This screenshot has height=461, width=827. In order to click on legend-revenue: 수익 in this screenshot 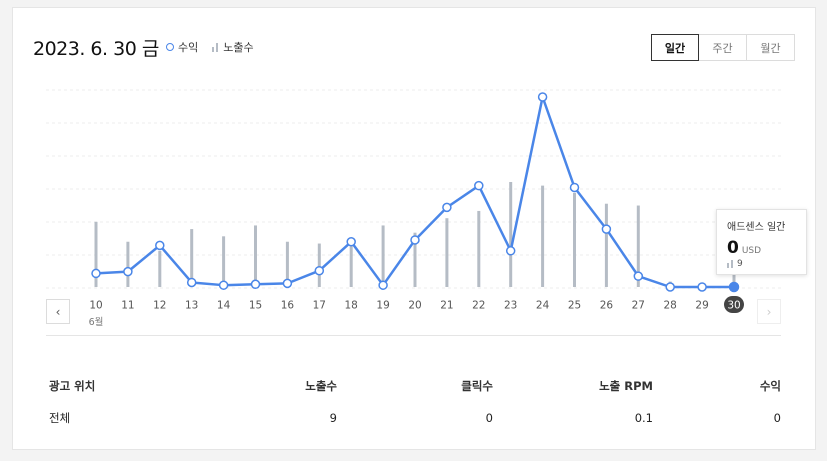, I will do `click(182, 47)`.